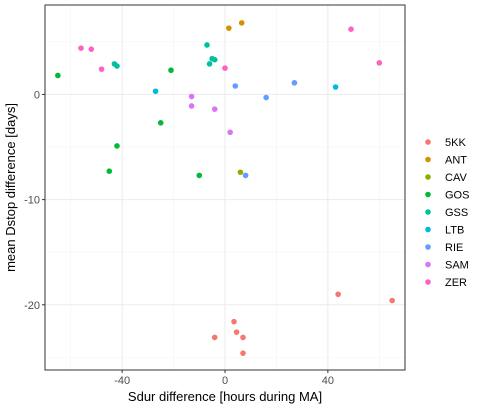  I want to click on x-axis-title: Sdur difference [hours during MA], so click(225, 396).